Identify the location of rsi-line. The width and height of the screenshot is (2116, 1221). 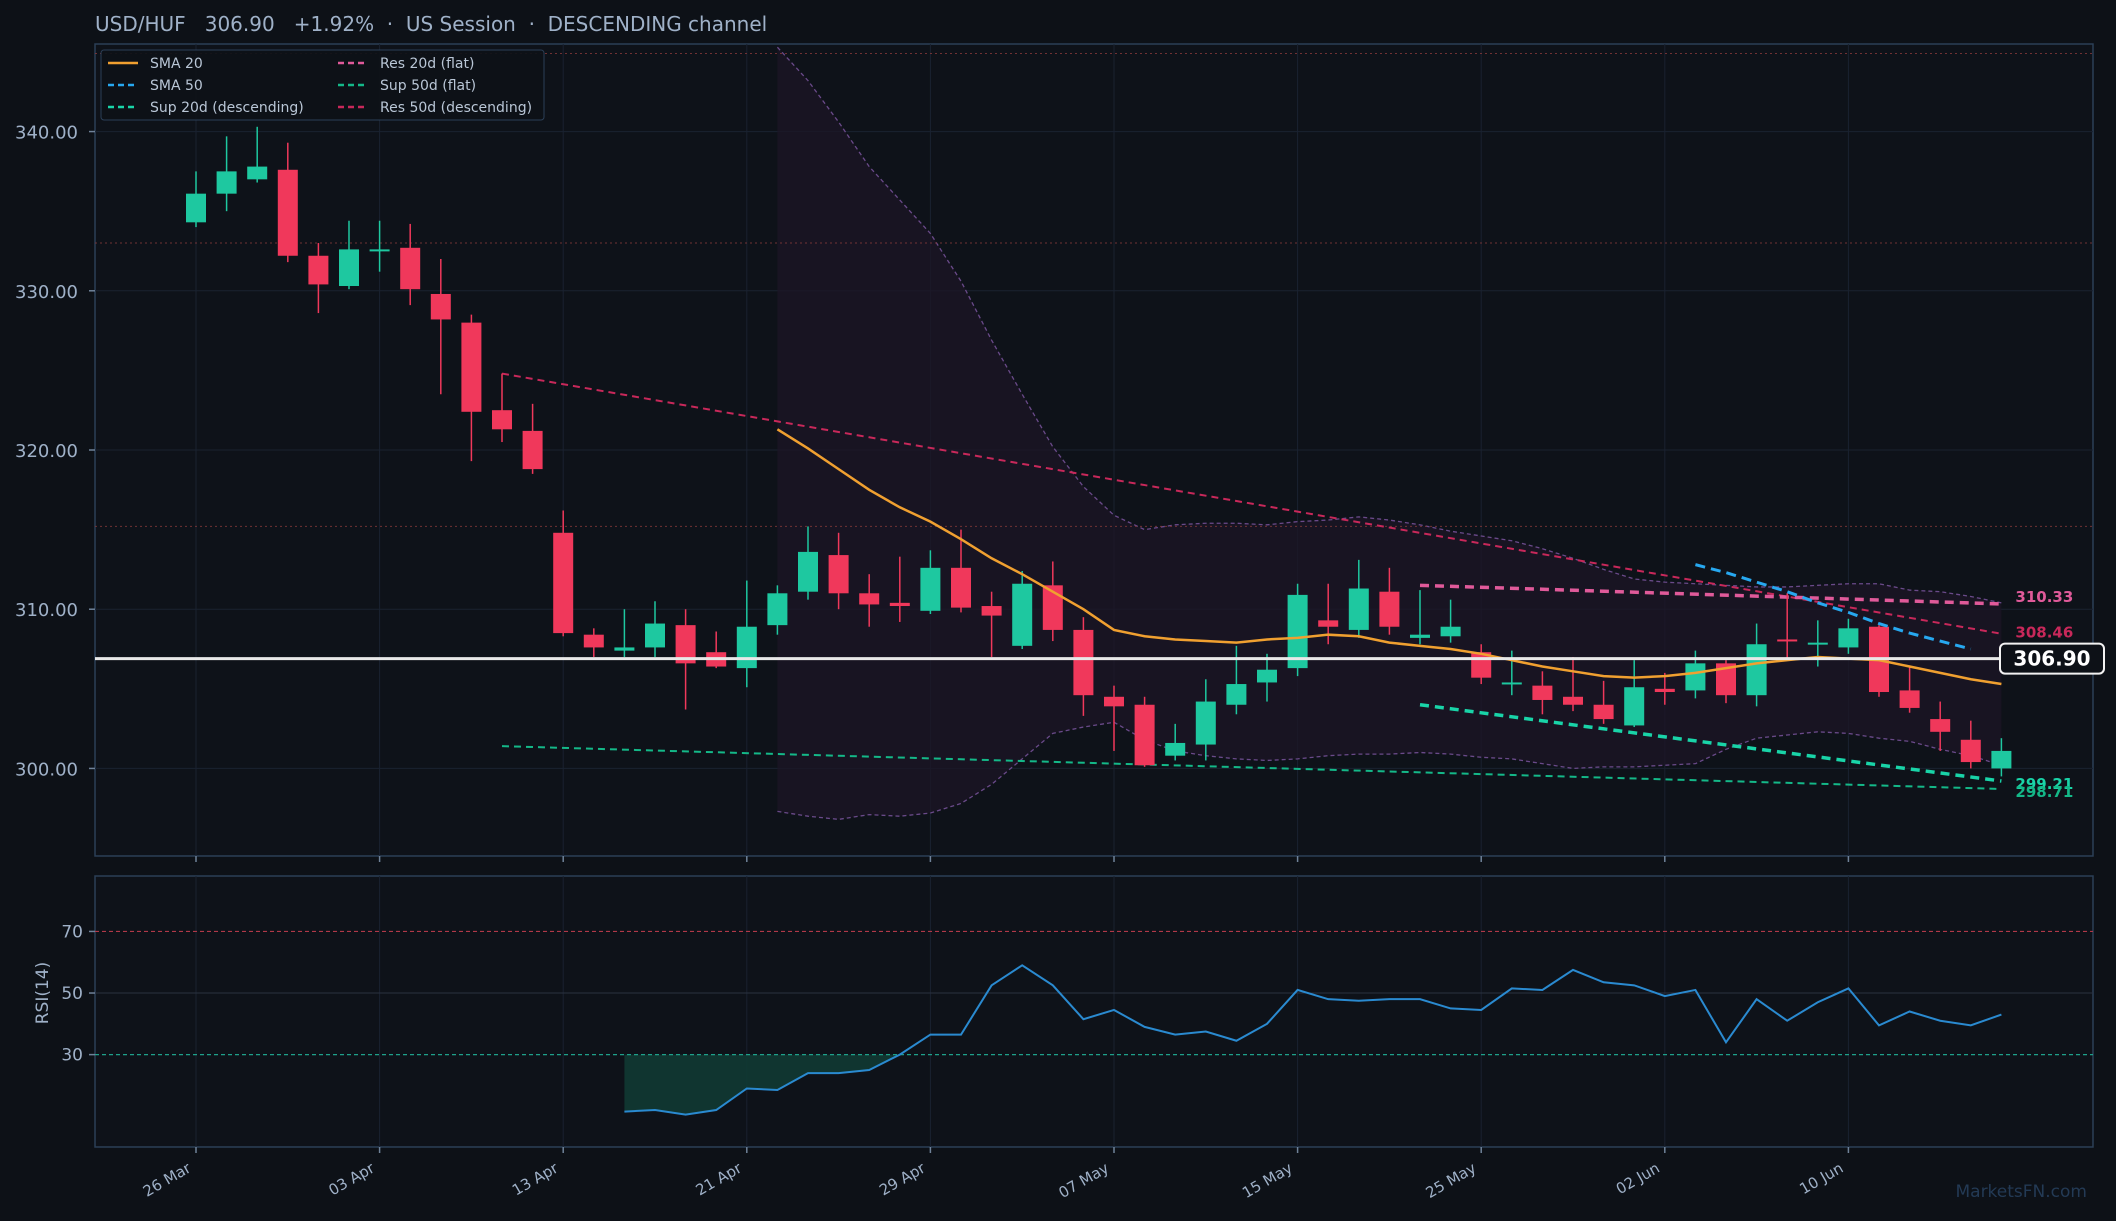
(1313, 1040).